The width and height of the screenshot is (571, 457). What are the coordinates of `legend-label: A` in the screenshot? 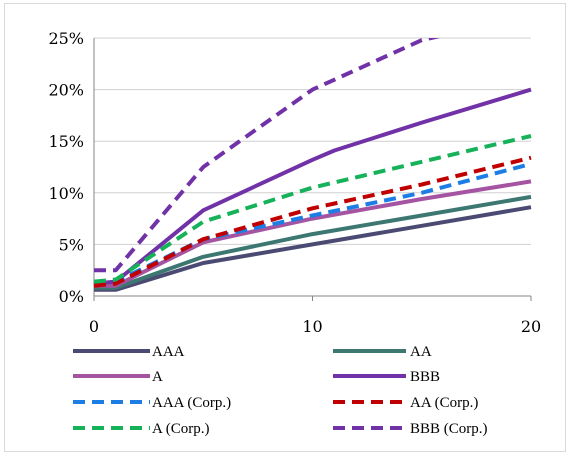 It's located at (157, 377).